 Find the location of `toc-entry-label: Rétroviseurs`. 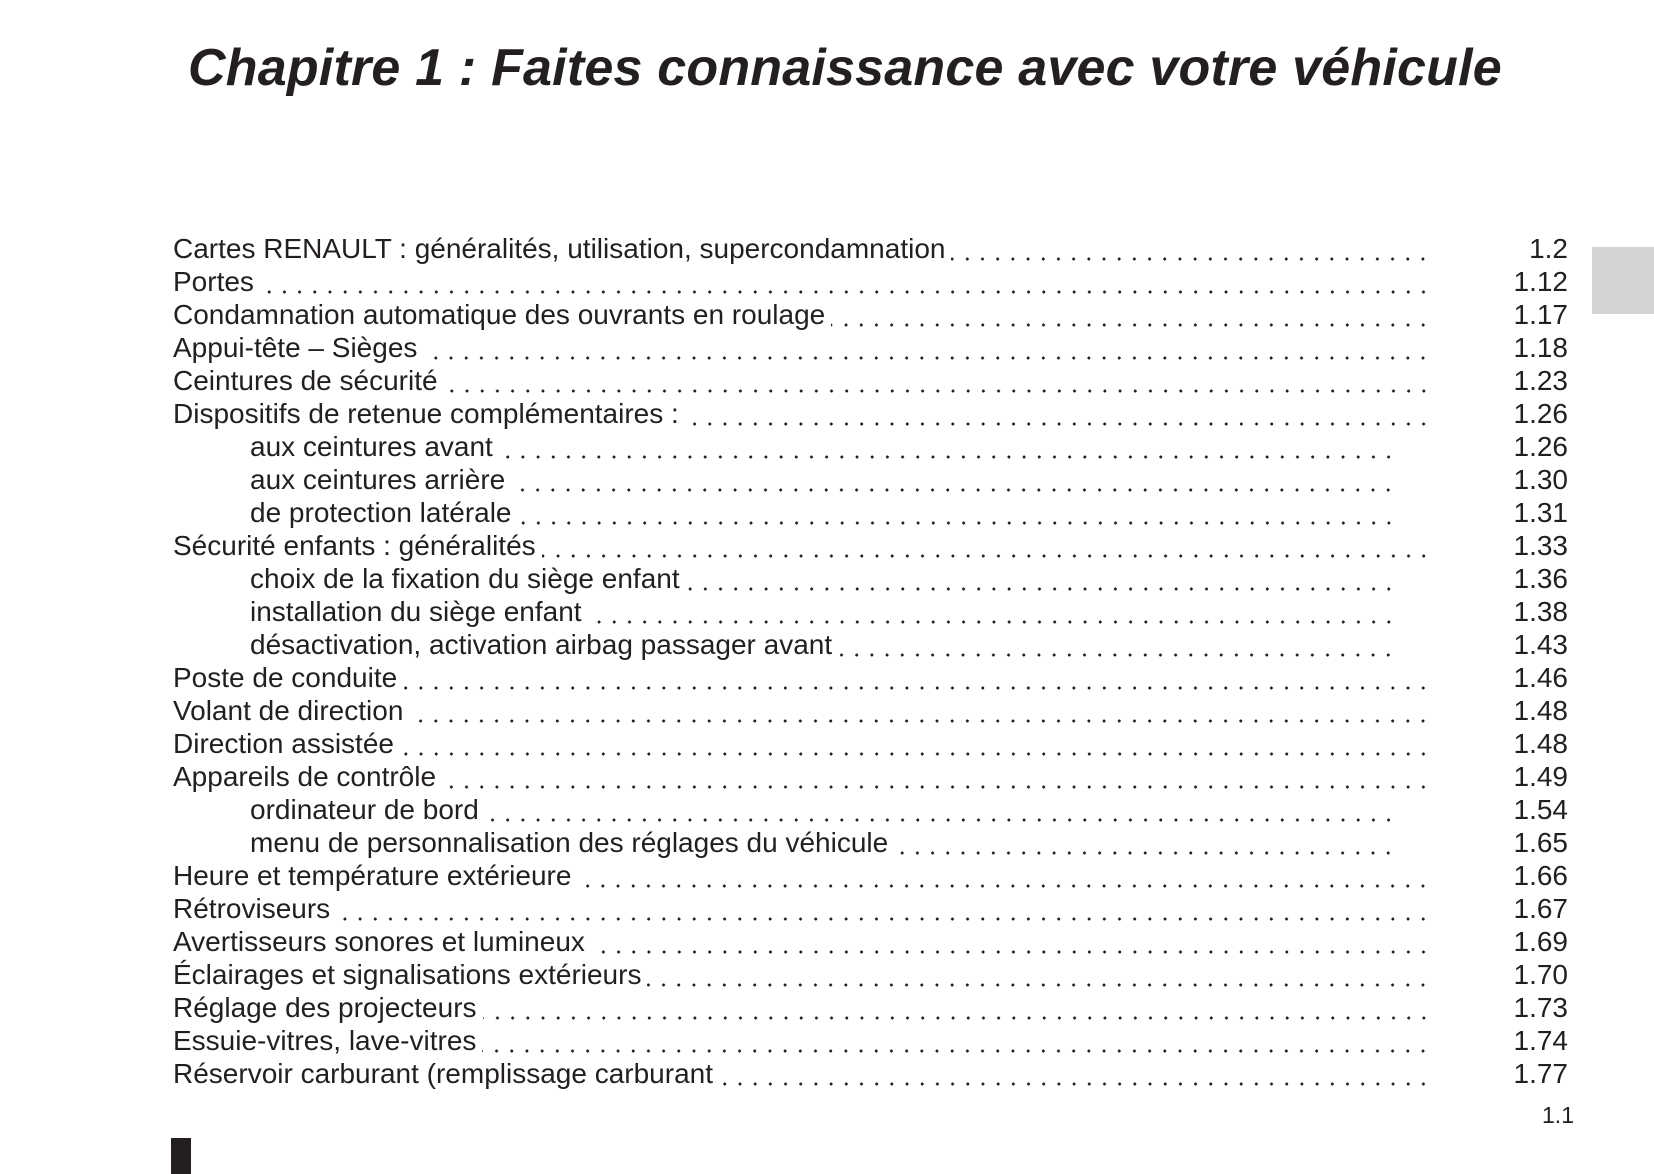

toc-entry-label: Rétroviseurs is located at coordinates (252, 908).